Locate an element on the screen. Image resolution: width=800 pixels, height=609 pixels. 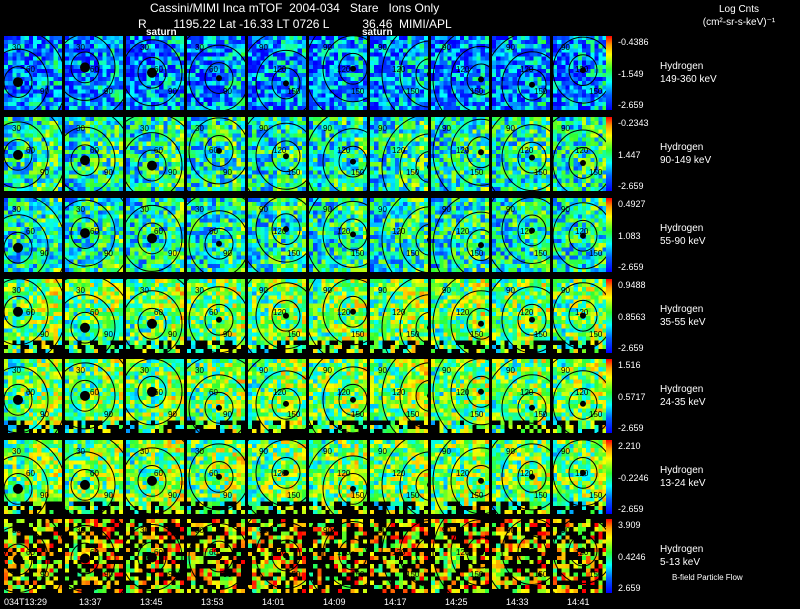
image-tile-r5-c1: 30 60 90 is located at coordinates (94, 477).